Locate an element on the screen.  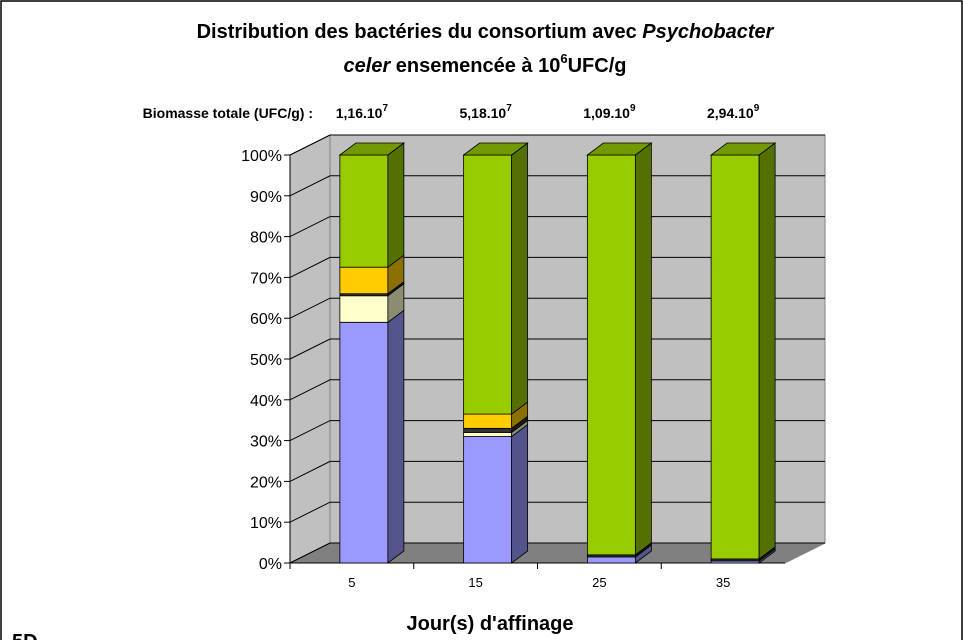
panel-label: 5D is located at coordinates (25, 635).